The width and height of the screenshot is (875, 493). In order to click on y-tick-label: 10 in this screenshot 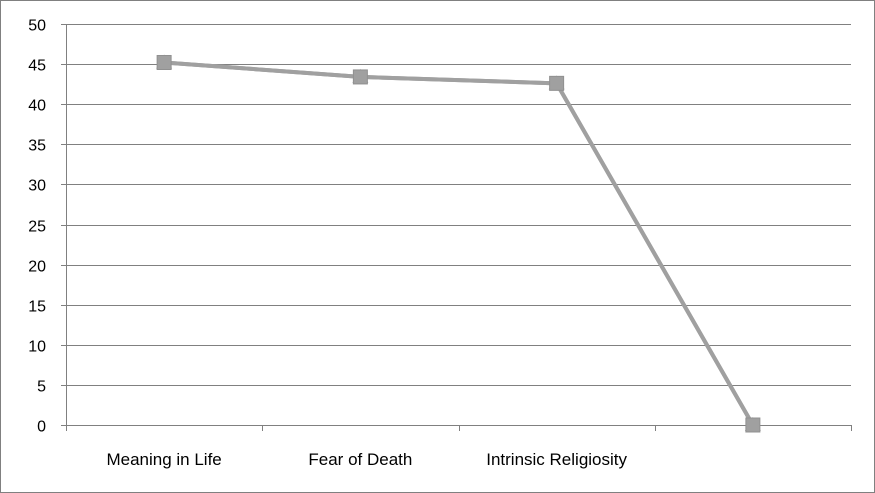, I will do `click(37, 347)`.